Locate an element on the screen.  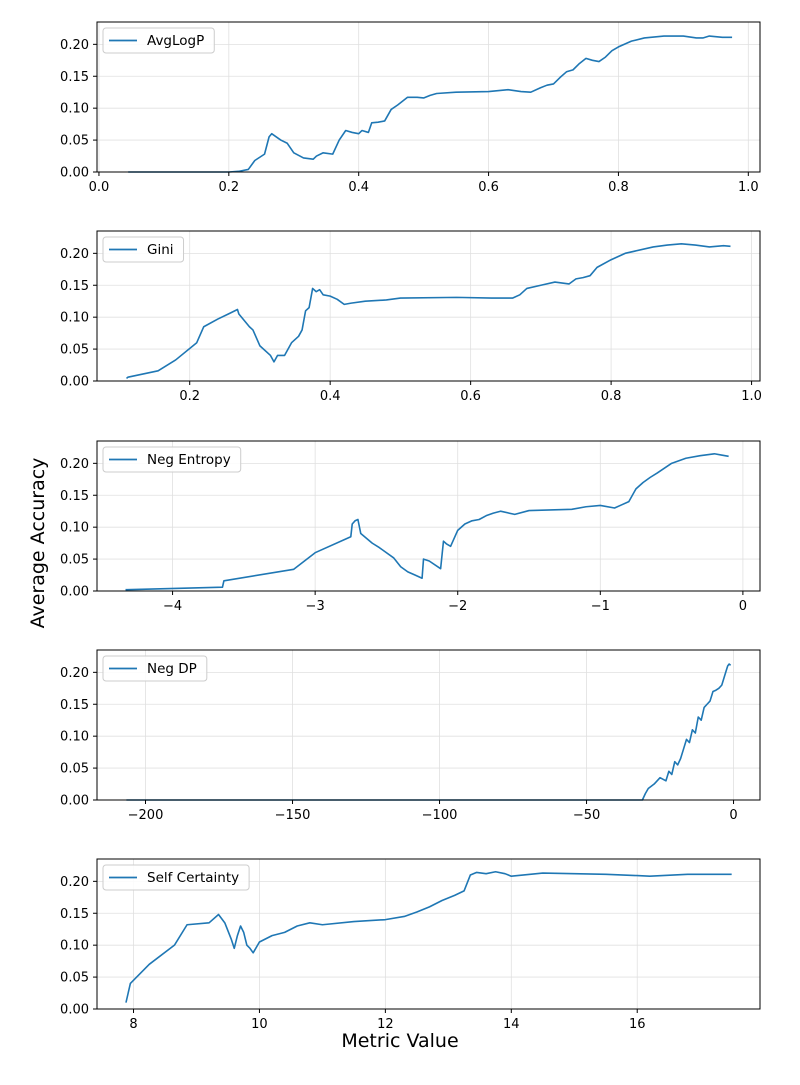
gini-x-tick-label-3: 0.8 is located at coordinates (611, 396).